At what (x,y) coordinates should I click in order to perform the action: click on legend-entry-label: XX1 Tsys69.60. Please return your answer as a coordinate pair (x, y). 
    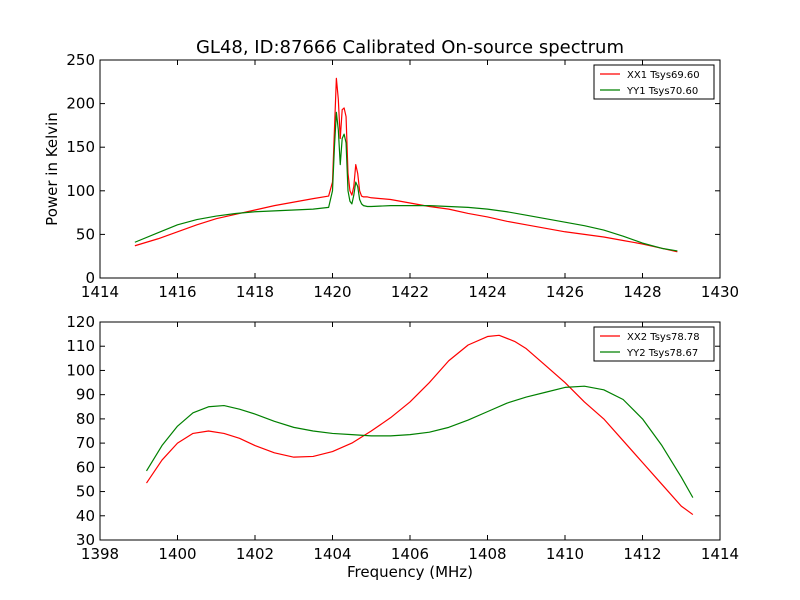
    Looking at the image, I should click on (663, 75).